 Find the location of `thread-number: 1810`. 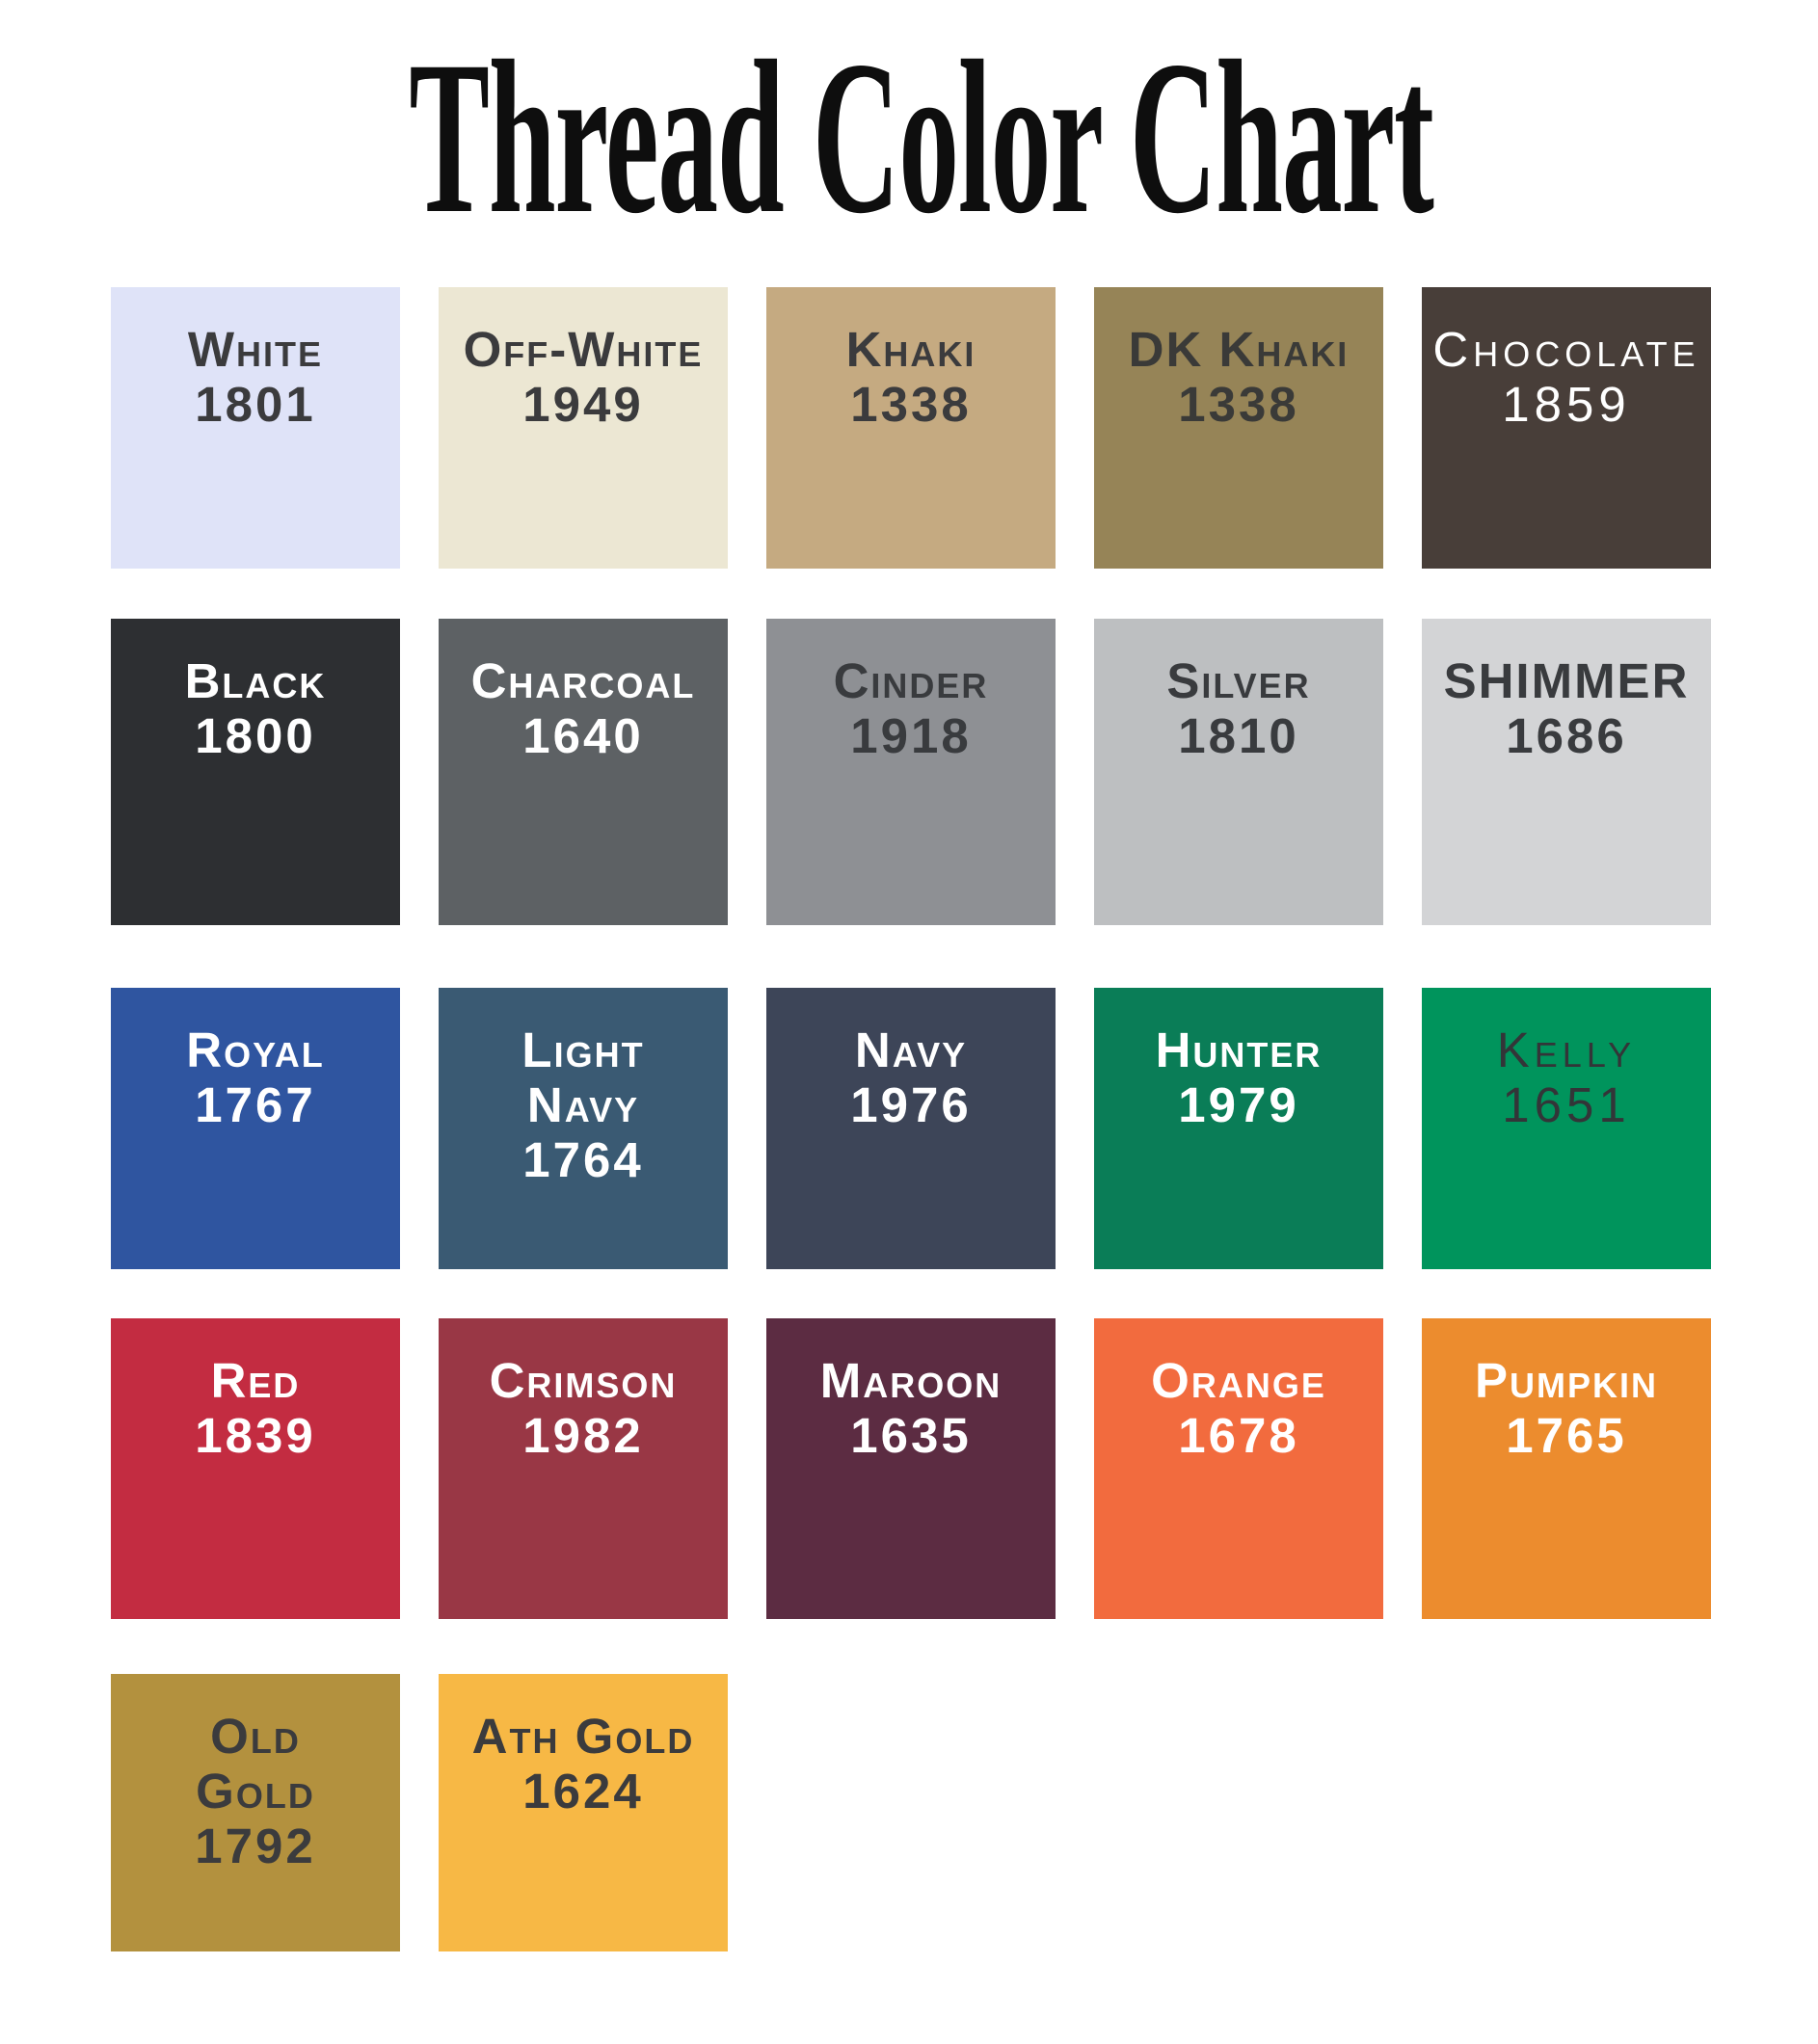

thread-number: 1810 is located at coordinates (1238, 735).